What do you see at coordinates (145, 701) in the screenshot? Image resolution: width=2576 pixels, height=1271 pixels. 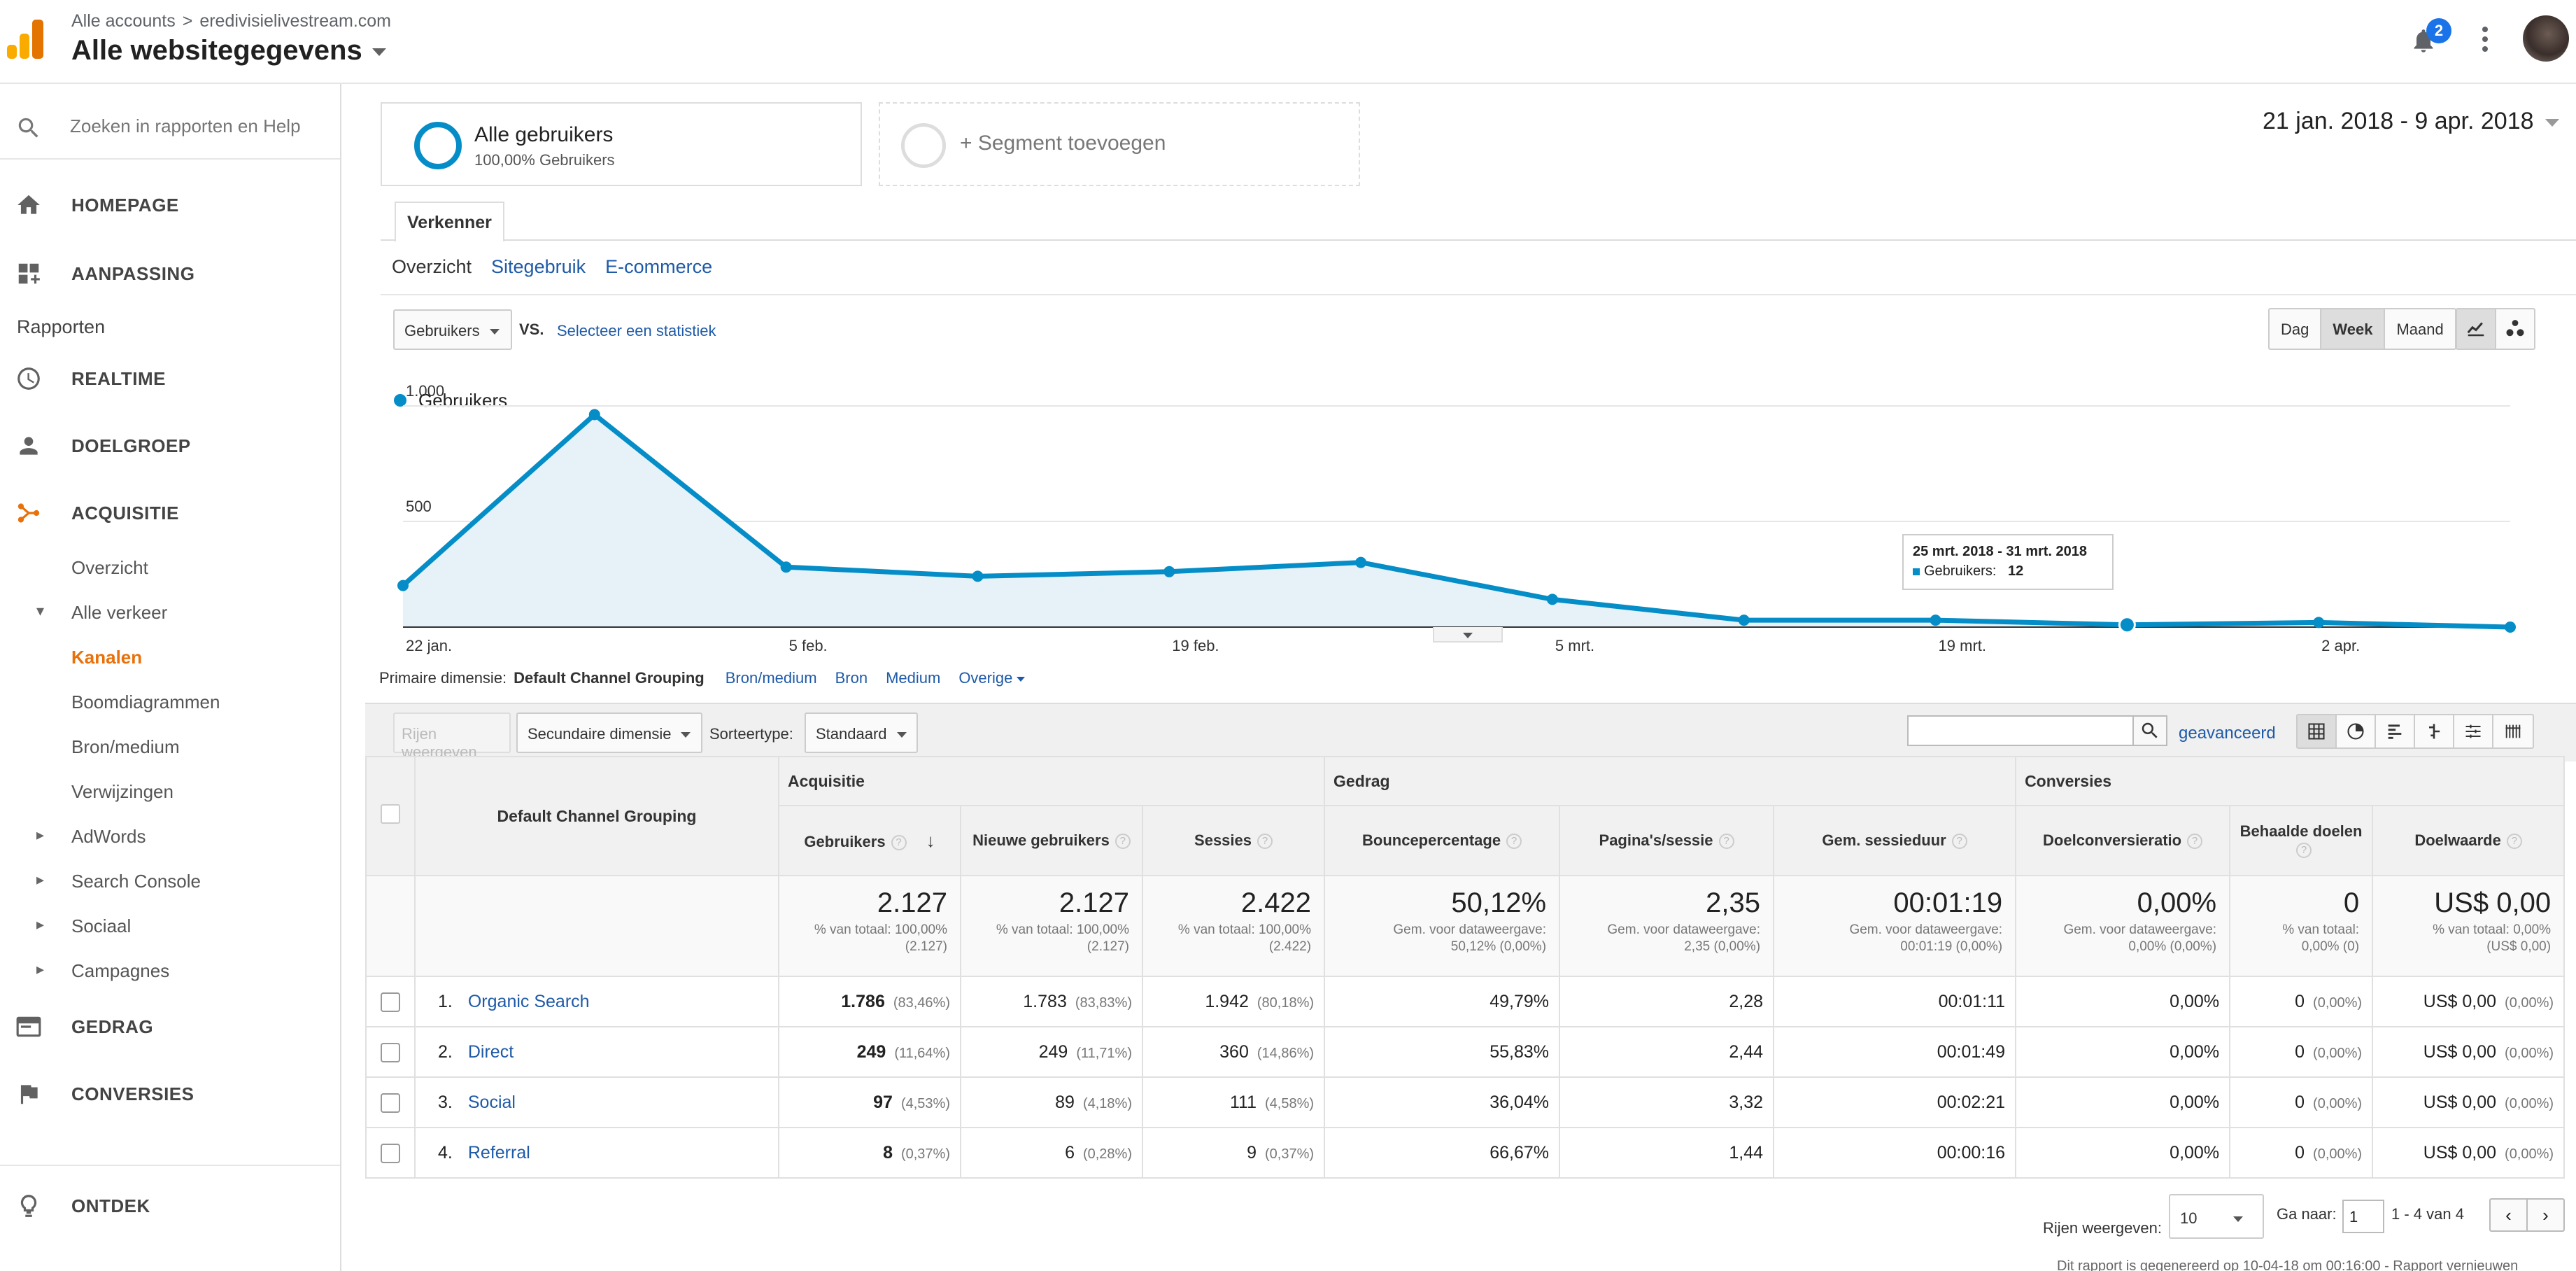 I see `nav-boomdiagrammen: Boomdiagrammen` at bounding box center [145, 701].